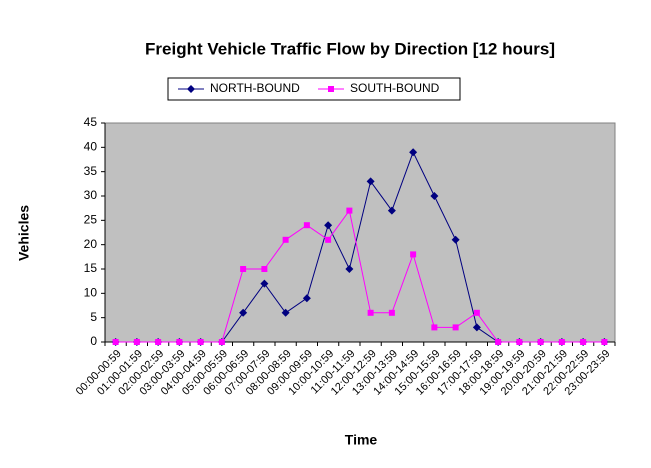 This screenshot has width=651, height=468. What do you see at coordinates (24, 233) in the screenshot?
I see `y-axis-label: Vehicles` at bounding box center [24, 233].